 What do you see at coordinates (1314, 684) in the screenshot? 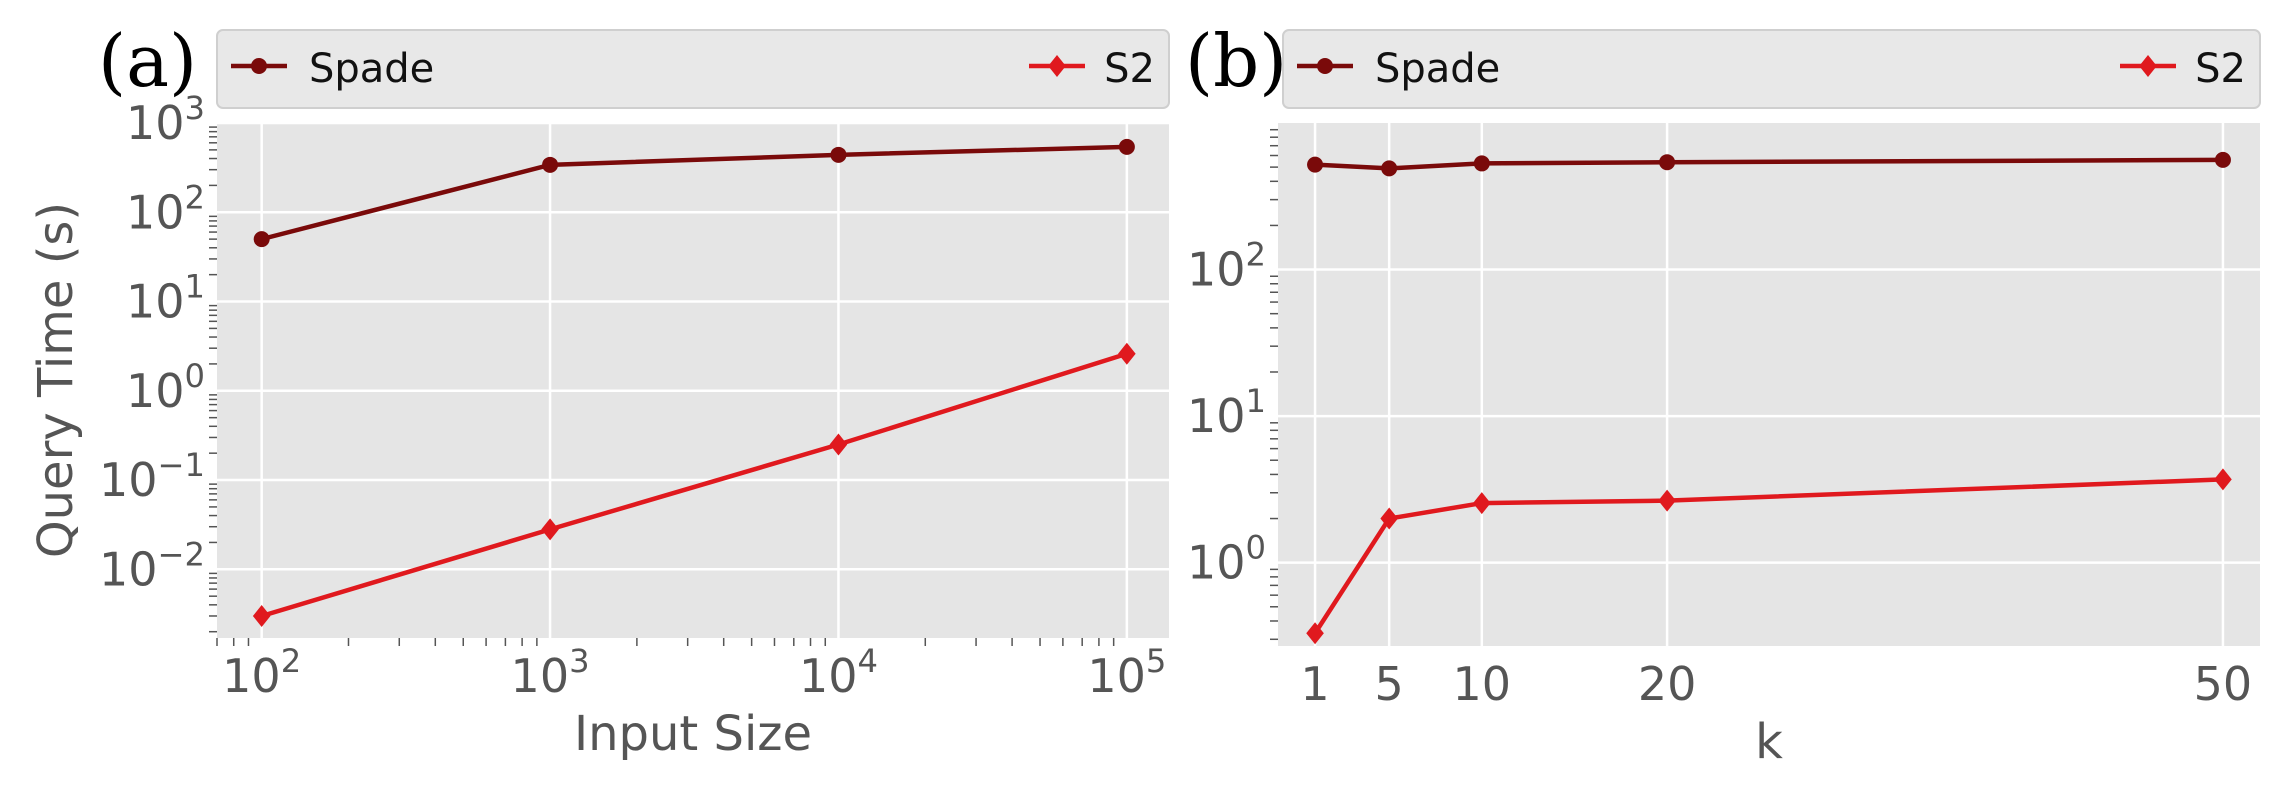
I see `x-tick-label: 1` at bounding box center [1314, 684].